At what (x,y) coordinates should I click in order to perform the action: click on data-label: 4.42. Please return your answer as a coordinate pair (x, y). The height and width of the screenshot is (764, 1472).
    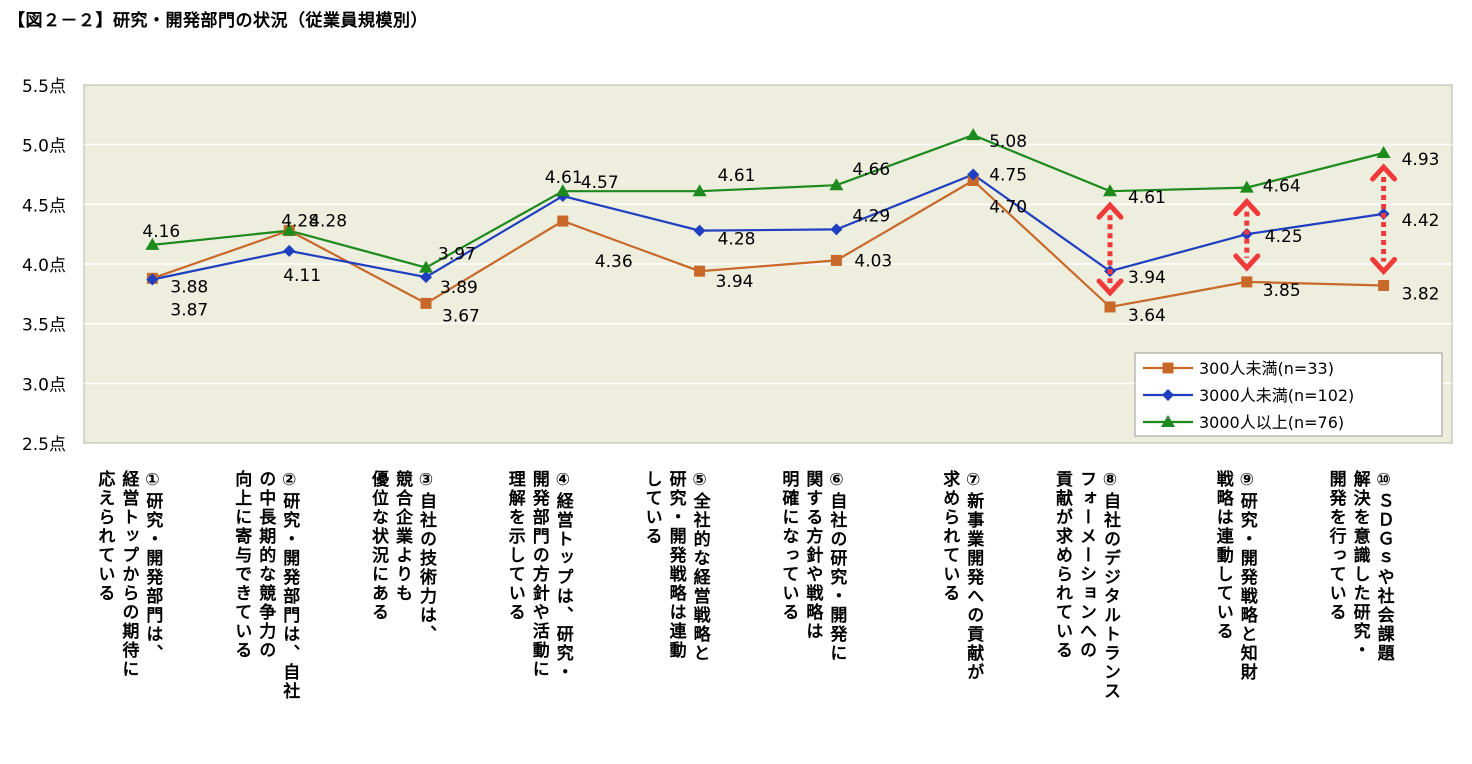
    Looking at the image, I should click on (1421, 221).